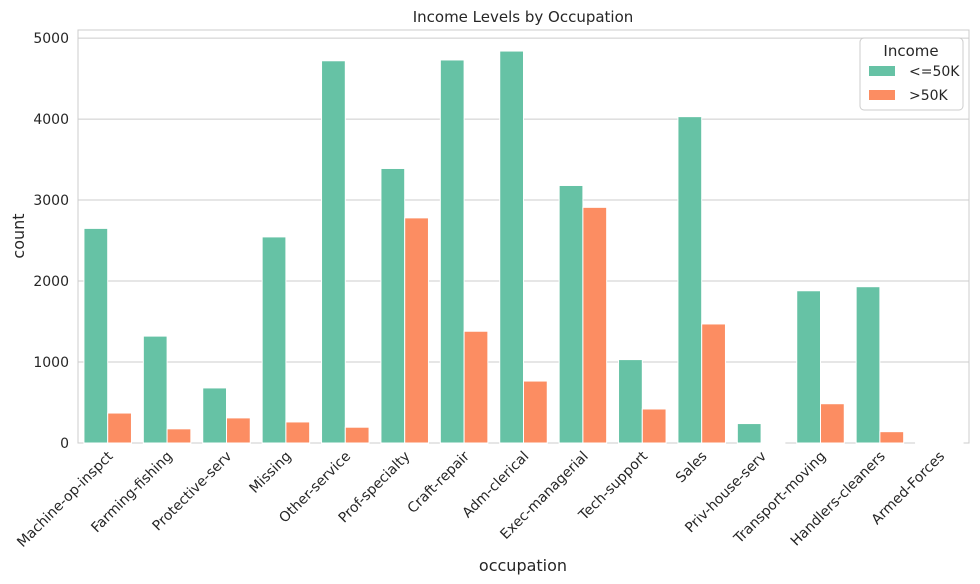 The image size is (980, 584). What do you see at coordinates (51, 39) in the screenshot?
I see `y-tick-label-5: 5000` at bounding box center [51, 39].